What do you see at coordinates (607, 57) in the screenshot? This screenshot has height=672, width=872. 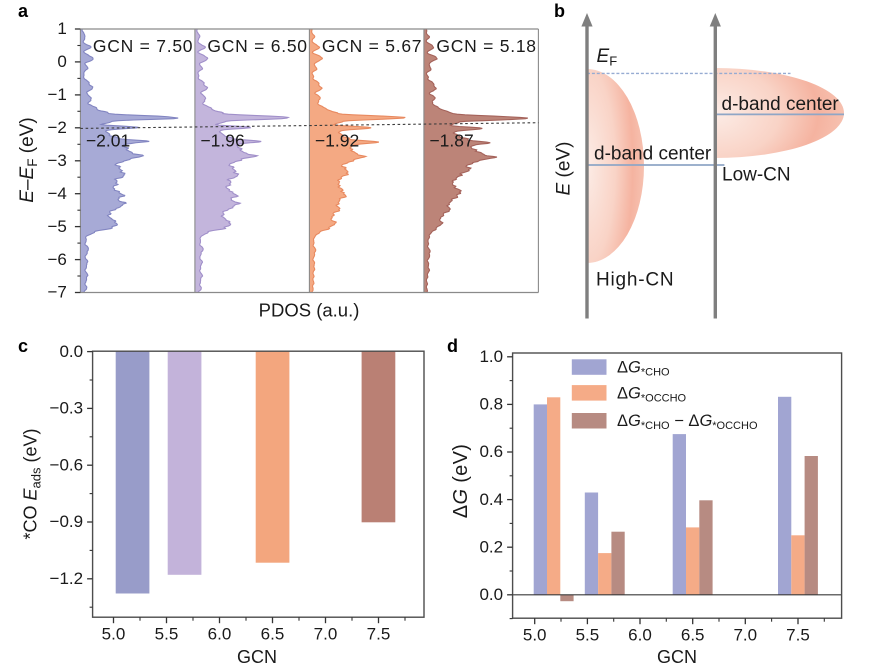 I see `svg-text: EF` at bounding box center [607, 57].